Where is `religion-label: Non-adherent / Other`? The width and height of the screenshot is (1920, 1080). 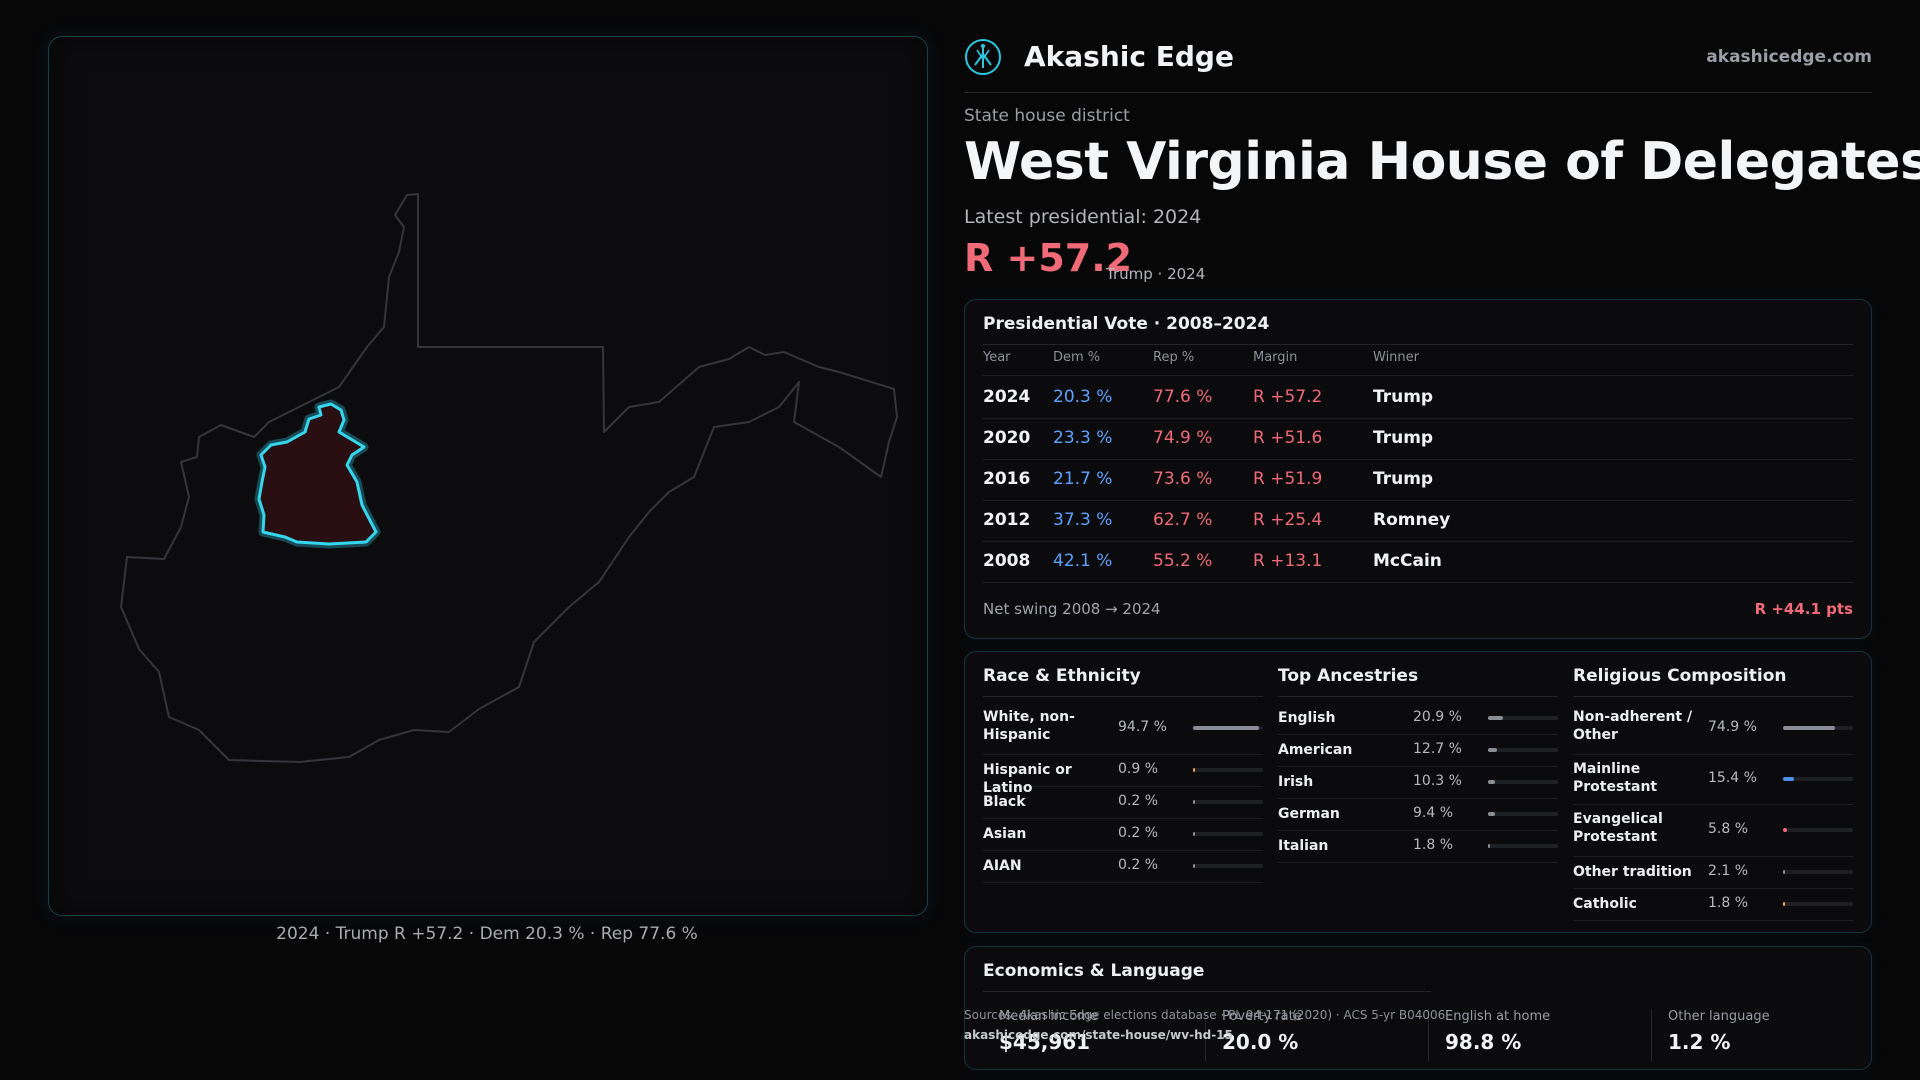
religion-label: Non-adherent / Other is located at coordinates (1633, 726).